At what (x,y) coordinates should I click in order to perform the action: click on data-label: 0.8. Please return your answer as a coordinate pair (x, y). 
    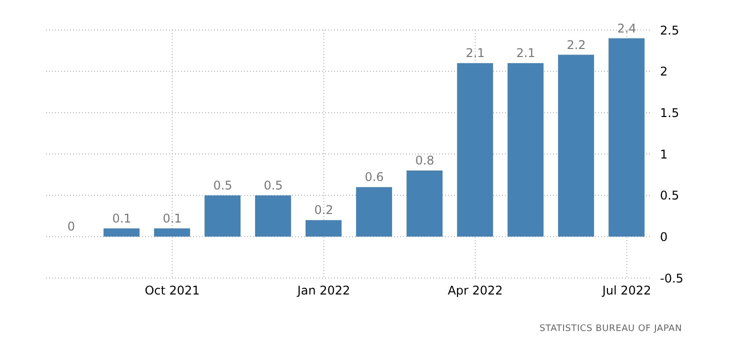
    Looking at the image, I should click on (424, 161).